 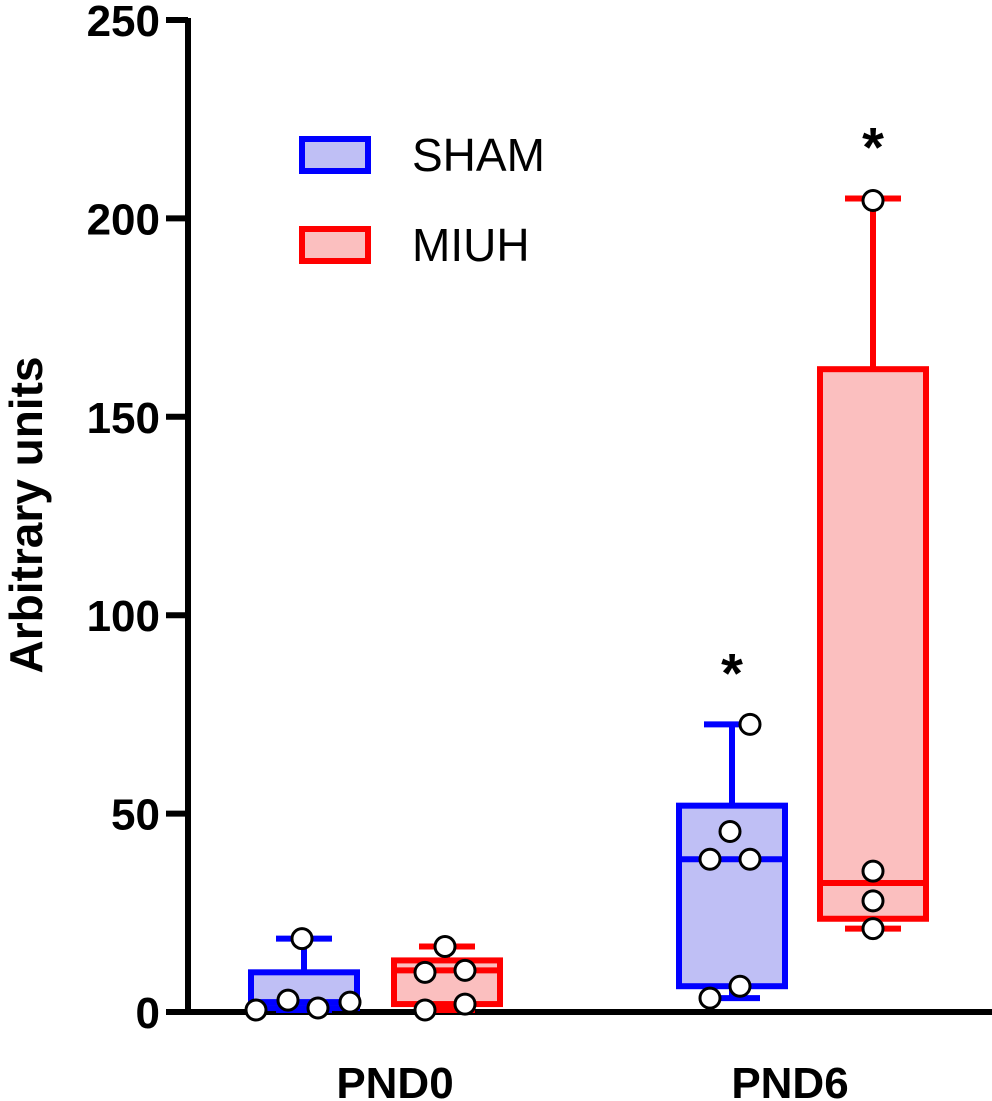 What do you see at coordinates (335, 155) in the screenshot?
I see `legend-swatch-sham` at bounding box center [335, 155].